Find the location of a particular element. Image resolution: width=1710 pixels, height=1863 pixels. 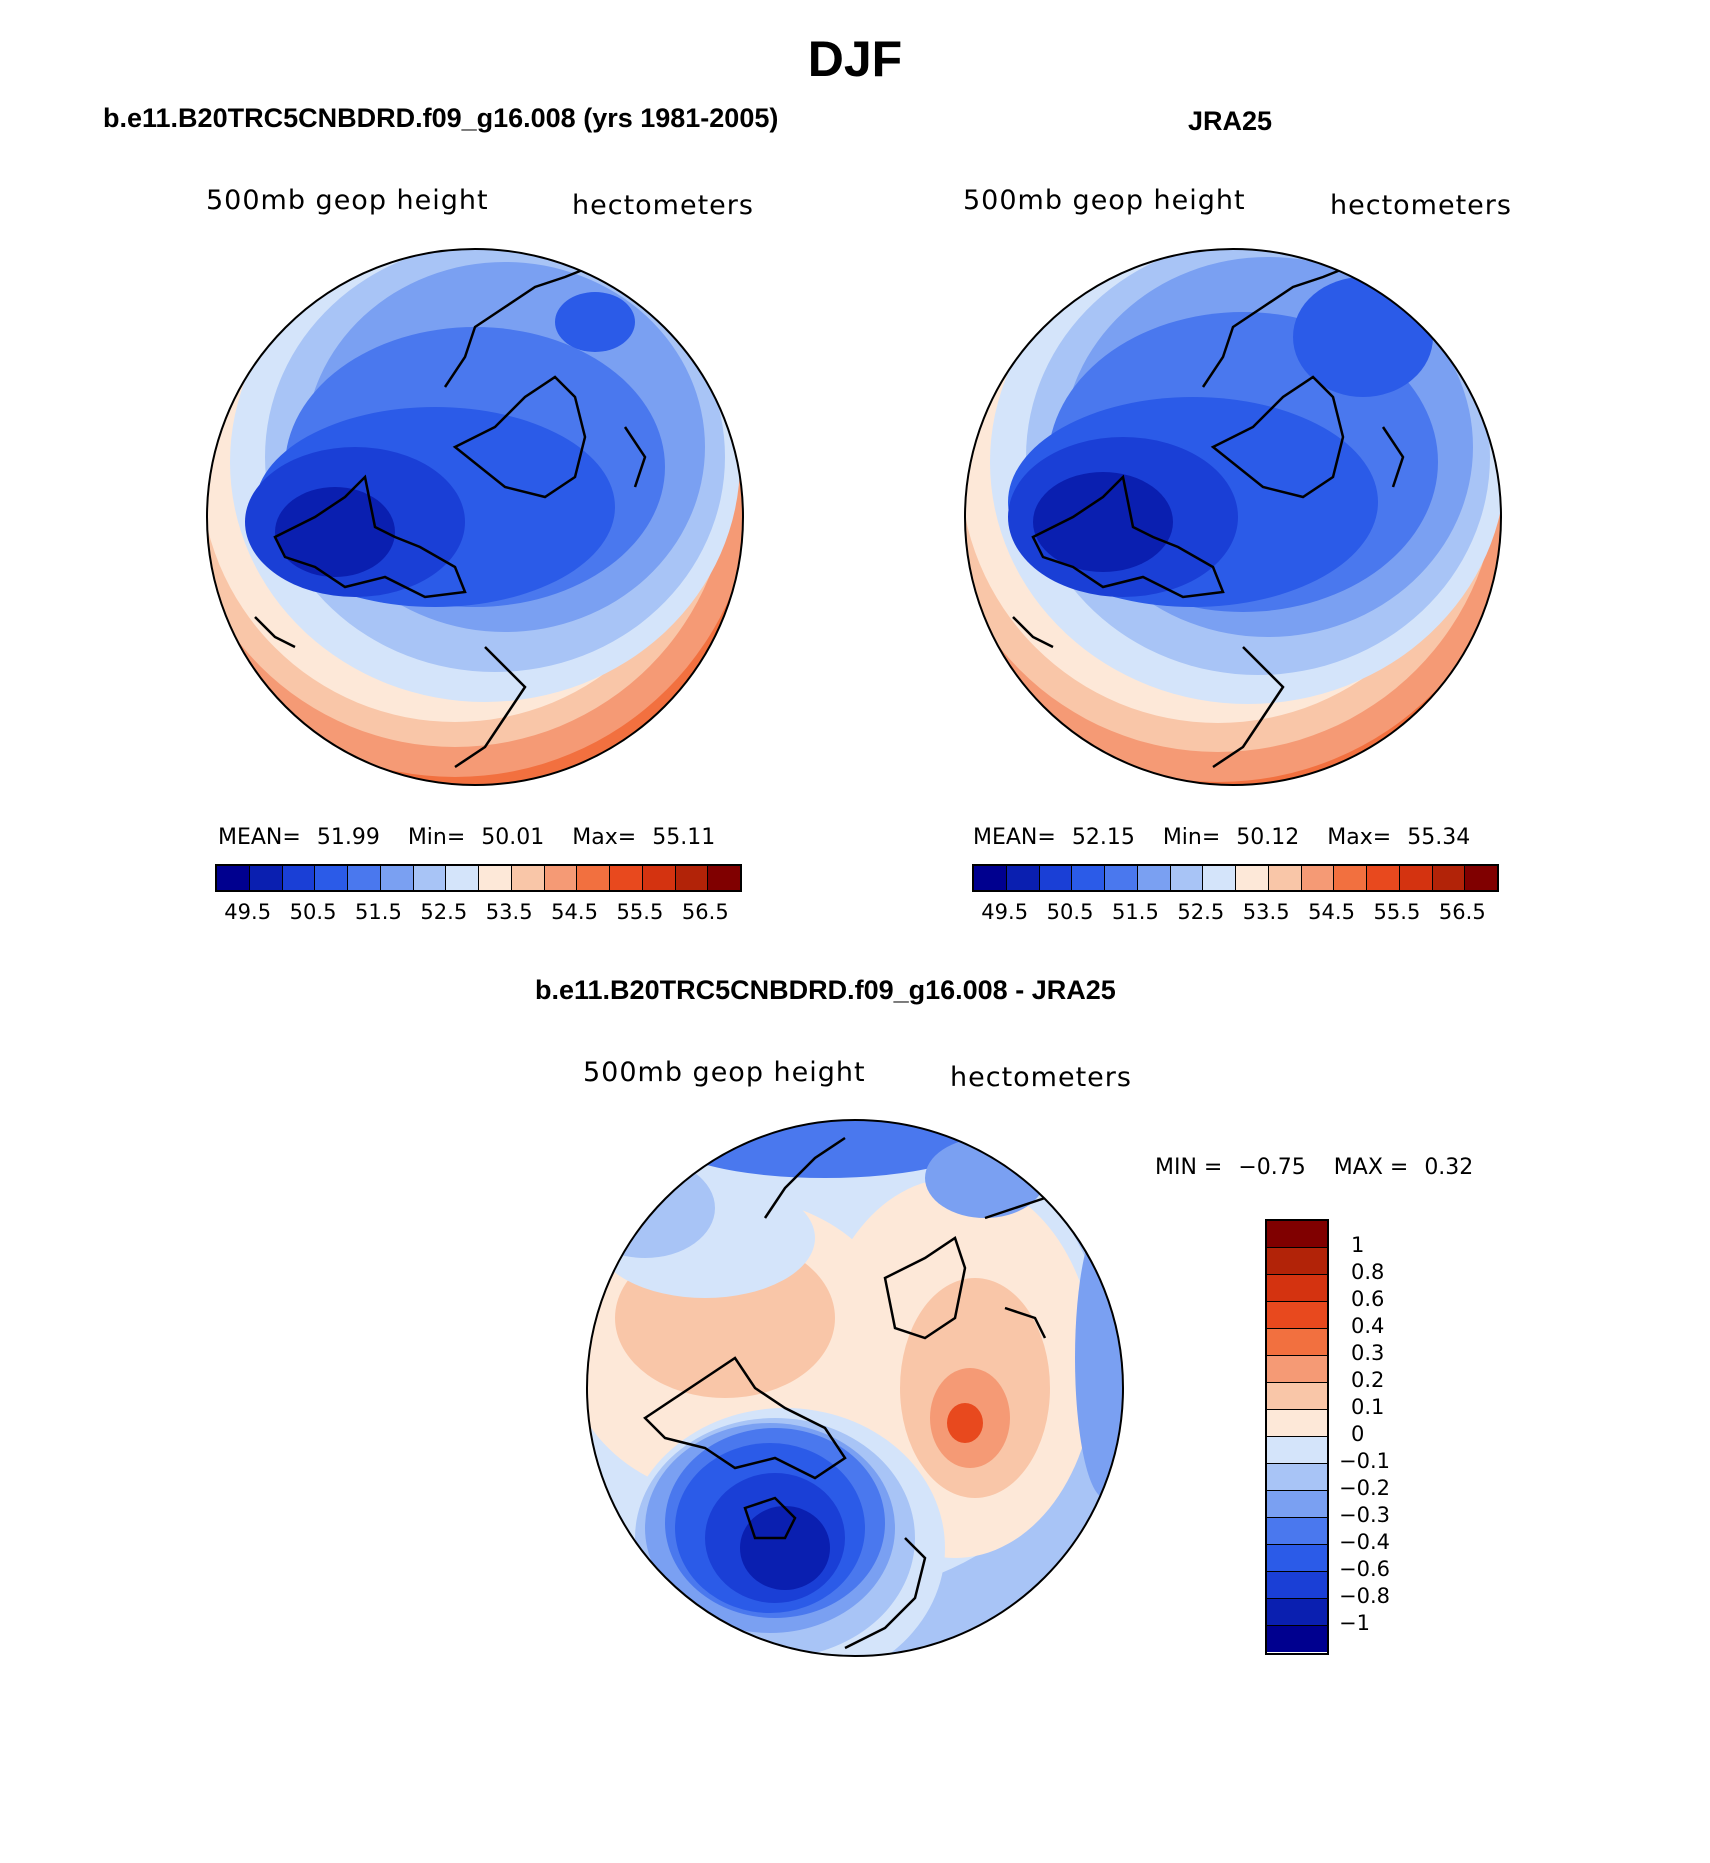

diff-min-label: MIN = is located at coordinates (1189, 1167).